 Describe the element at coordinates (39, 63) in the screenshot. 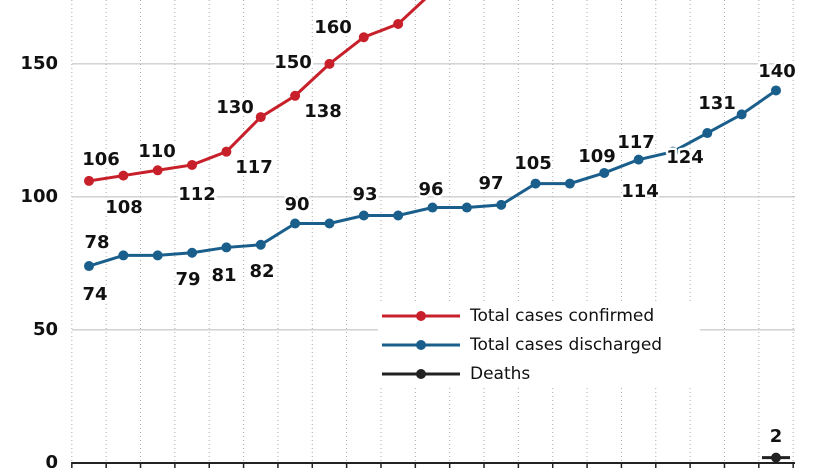

I see `y-tick-label: 150` at that location.